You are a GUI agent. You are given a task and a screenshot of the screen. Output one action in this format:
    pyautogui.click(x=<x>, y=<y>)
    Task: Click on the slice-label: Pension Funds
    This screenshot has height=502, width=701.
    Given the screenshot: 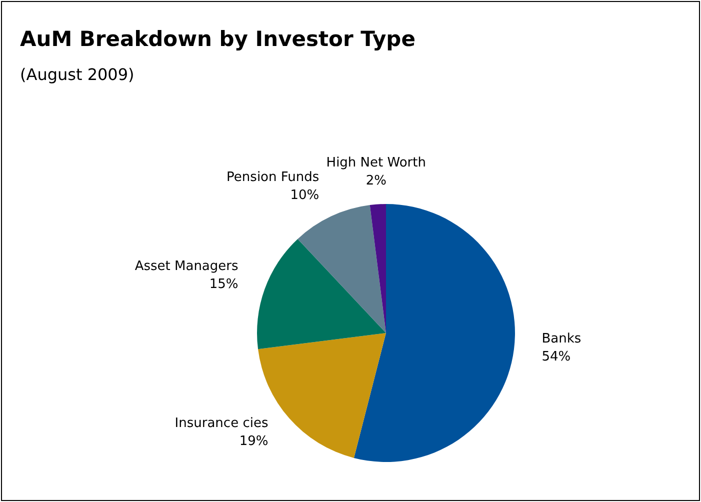 What is the action you would take?
    pyautogui.click(x=273, y=177)
    